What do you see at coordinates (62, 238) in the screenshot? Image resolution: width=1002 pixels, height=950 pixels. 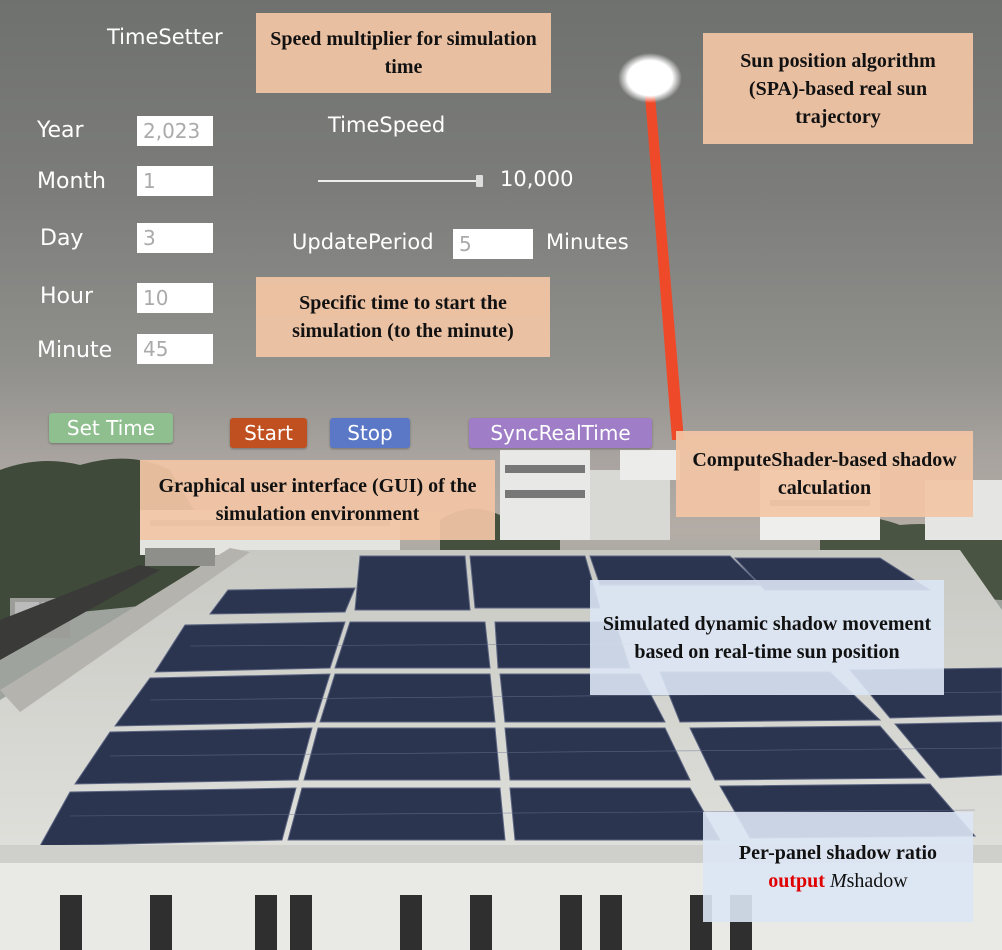 I see `day-label: Day` at bounding box center [62, 238].